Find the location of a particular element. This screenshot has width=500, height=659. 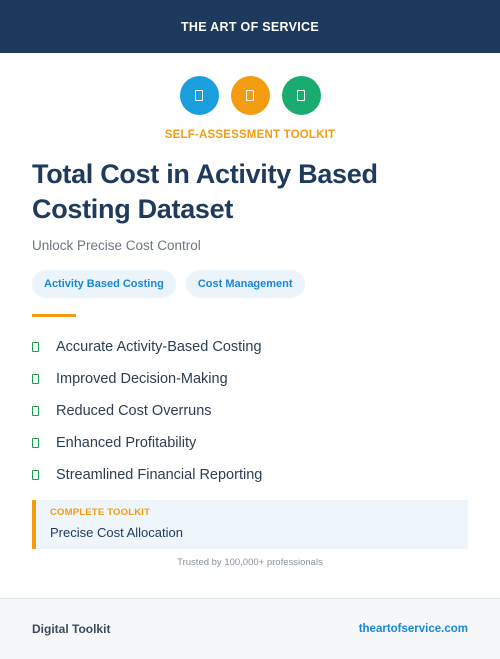

top-header-bar: THE ART OF SERVICE is located at coordinates (250, 26).